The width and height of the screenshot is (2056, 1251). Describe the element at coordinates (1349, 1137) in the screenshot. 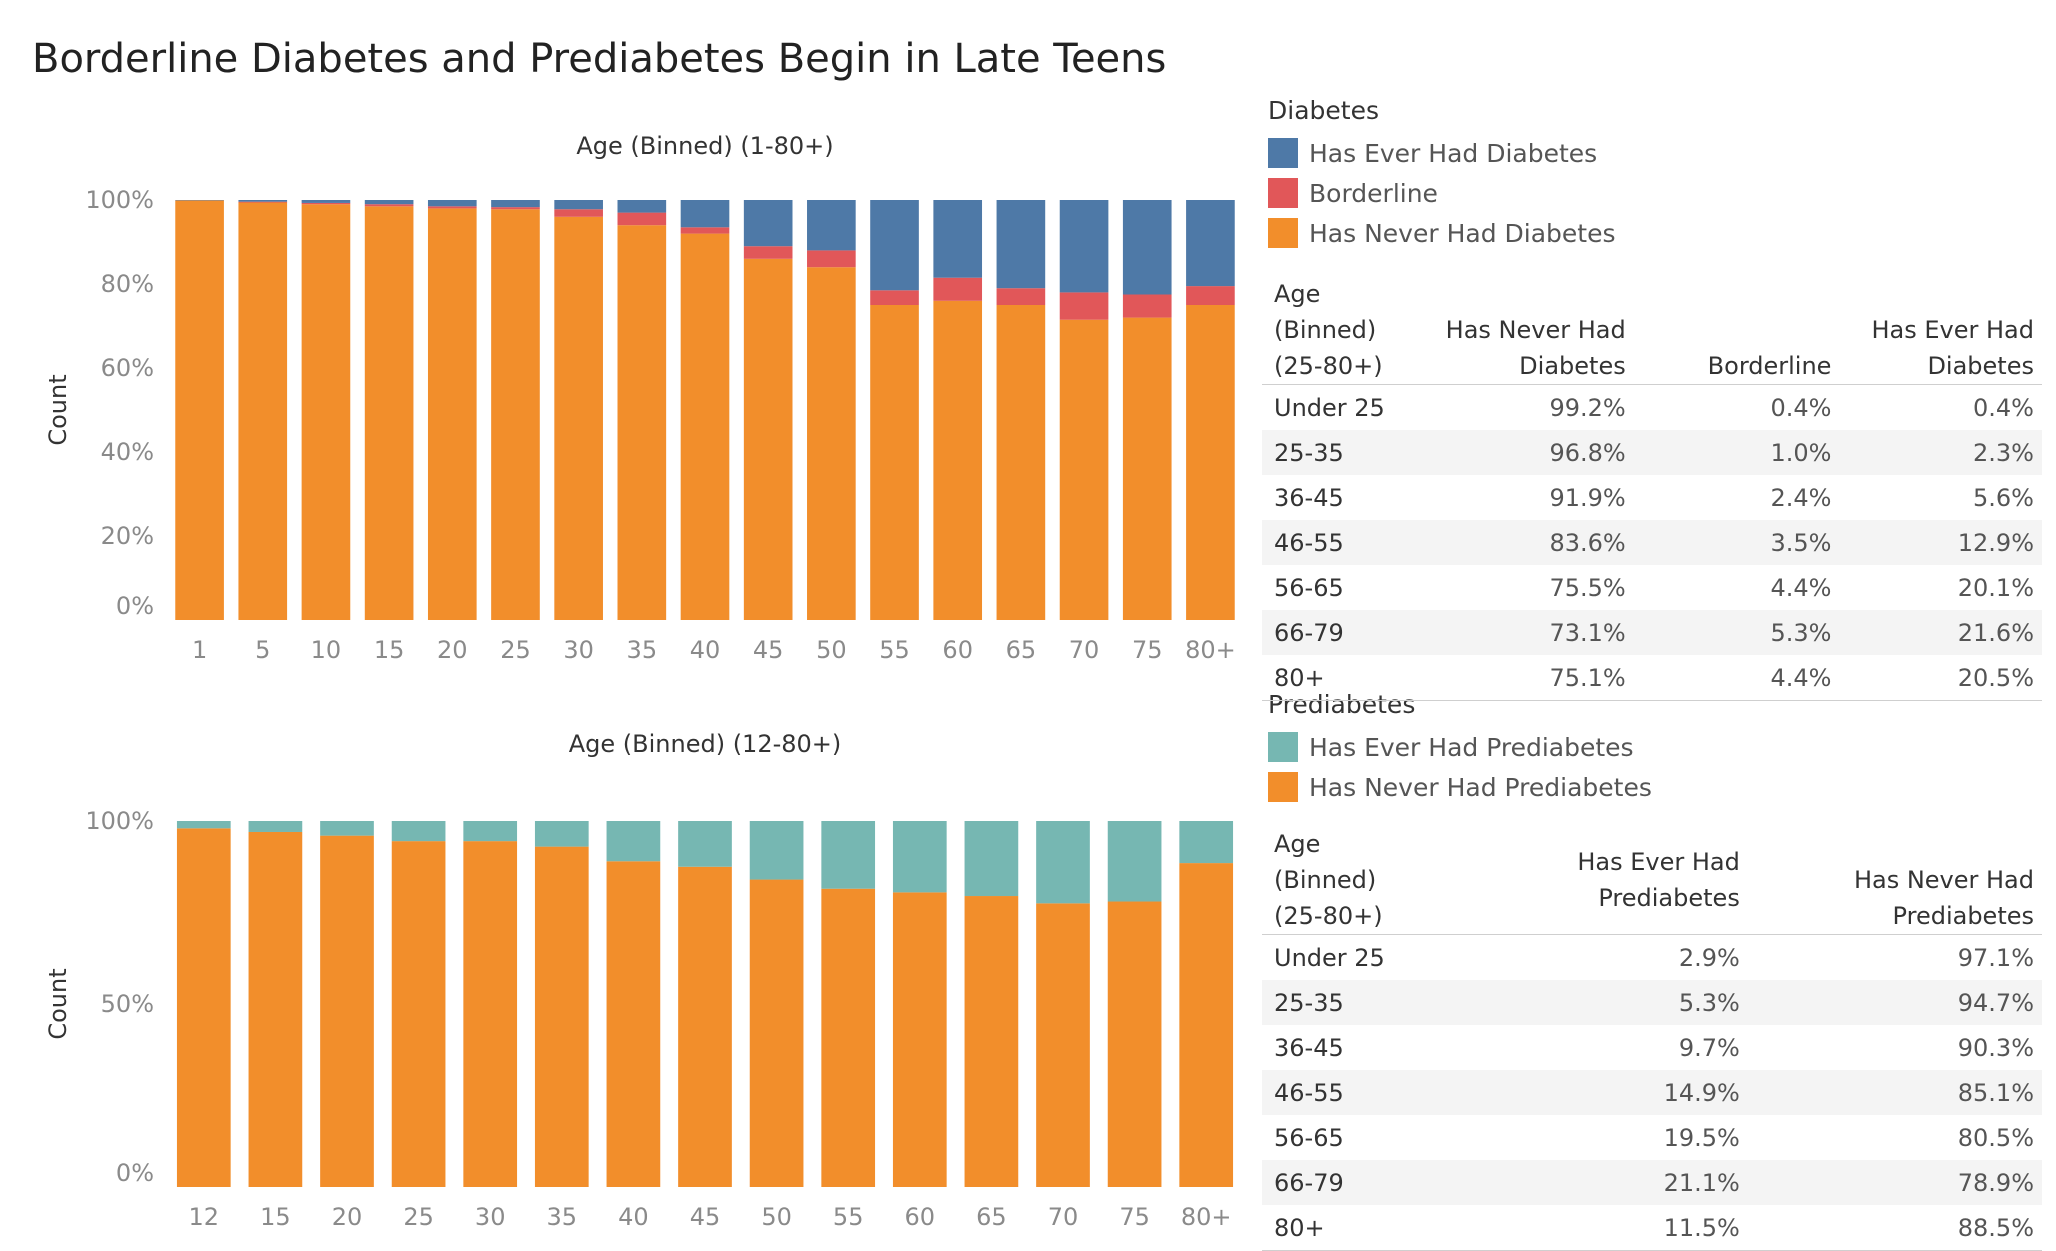

I see `table-cell: 56-65` at that location.